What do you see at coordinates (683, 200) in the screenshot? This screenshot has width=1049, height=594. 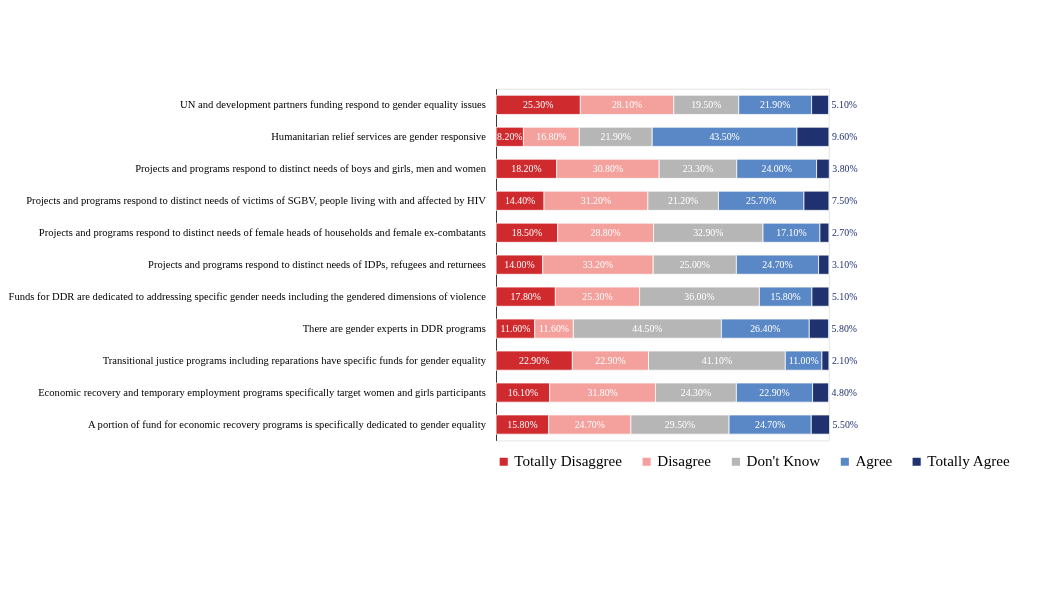 I see `data-label: 21.20%` at bounding box center [683, 200].